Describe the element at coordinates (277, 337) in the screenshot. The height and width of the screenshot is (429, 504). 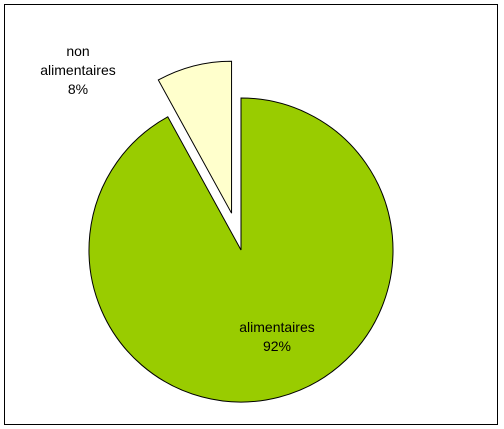
I see `slice-label: alimentaires 92%` at that location.